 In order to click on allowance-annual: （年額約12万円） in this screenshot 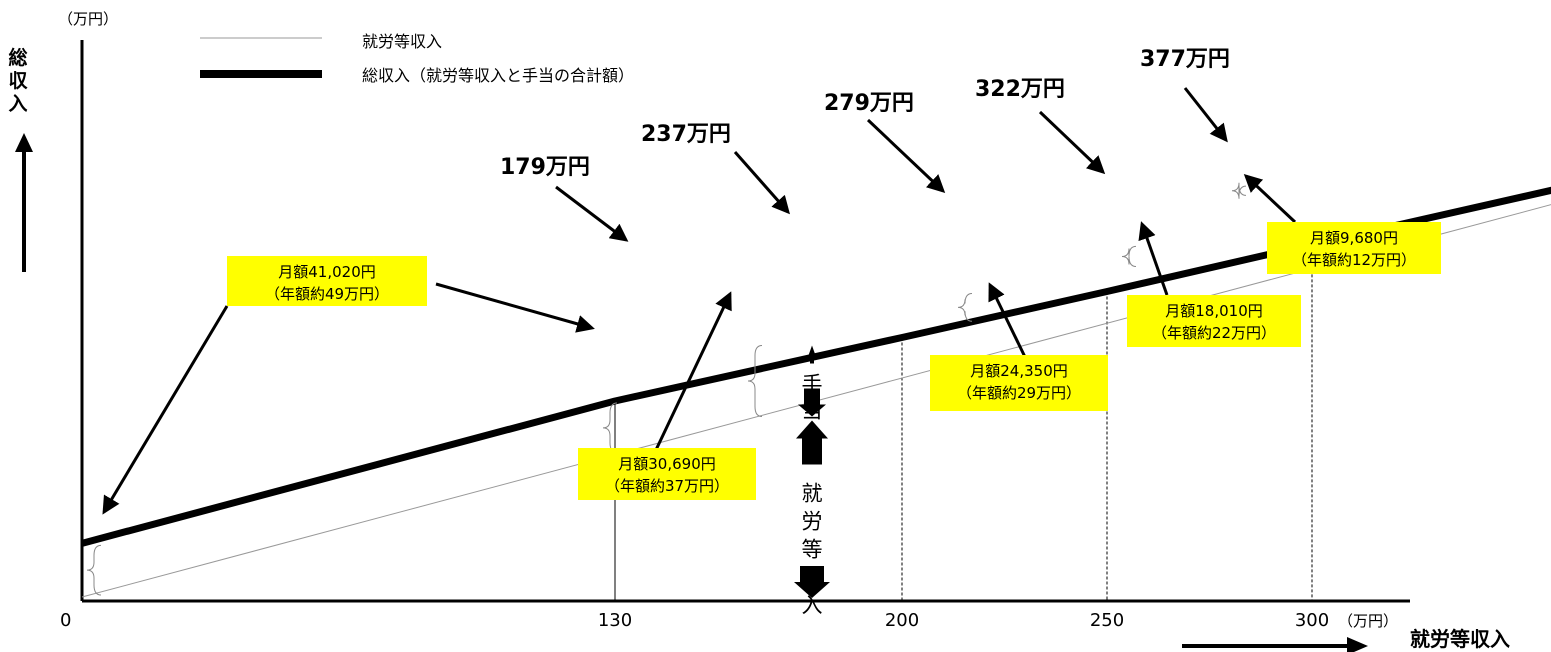, I will do `click(1354, 260)`.